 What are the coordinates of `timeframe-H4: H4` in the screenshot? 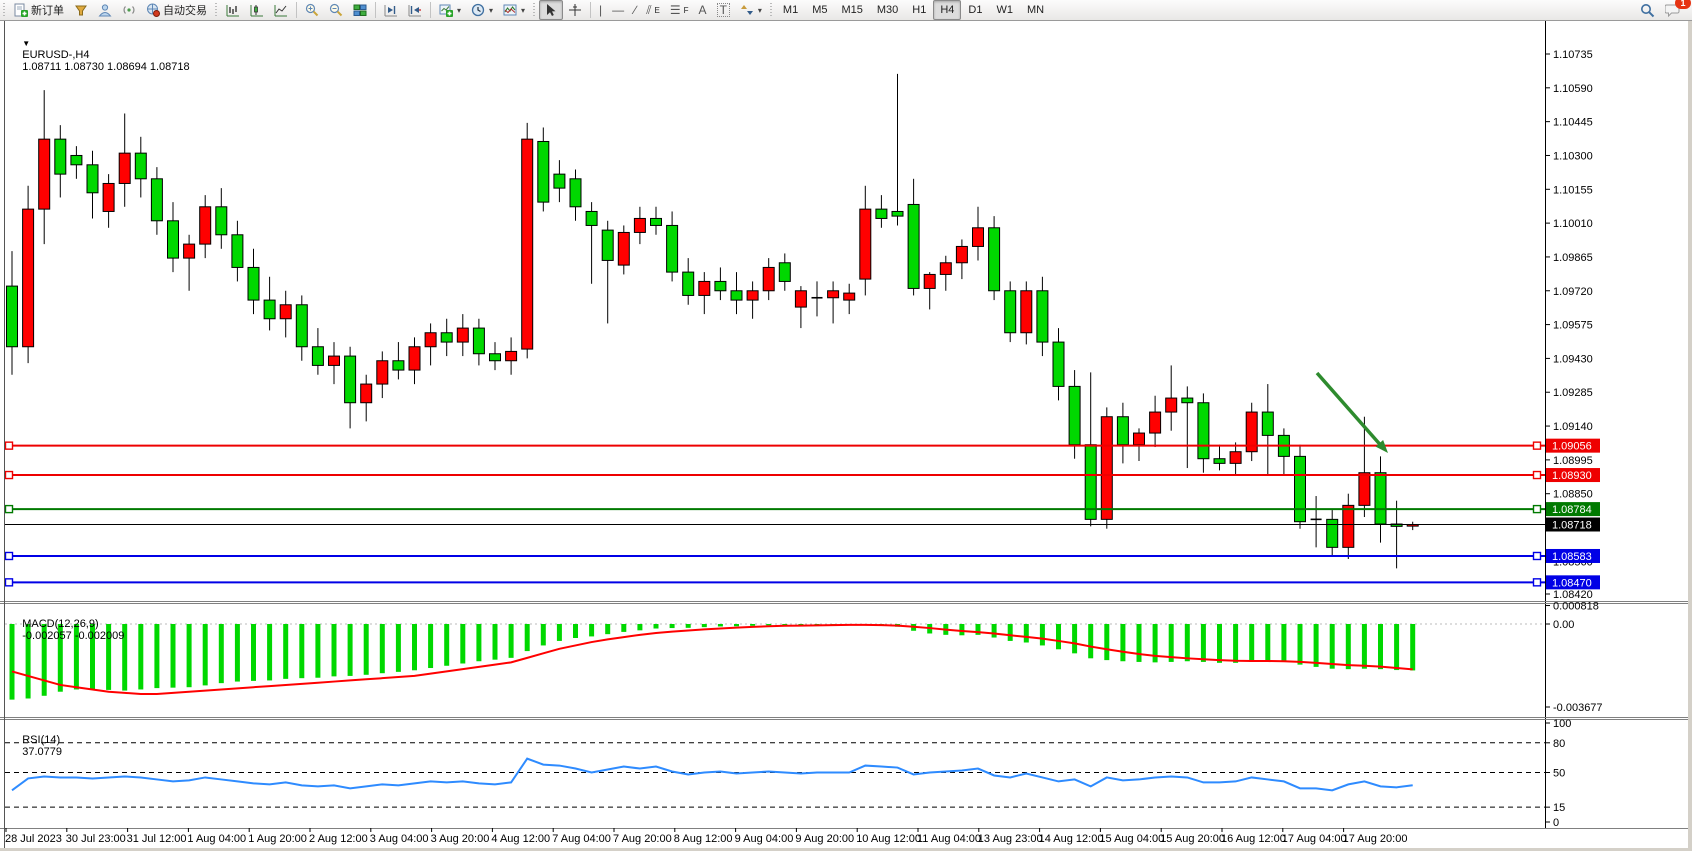 It's located at (947, 10).